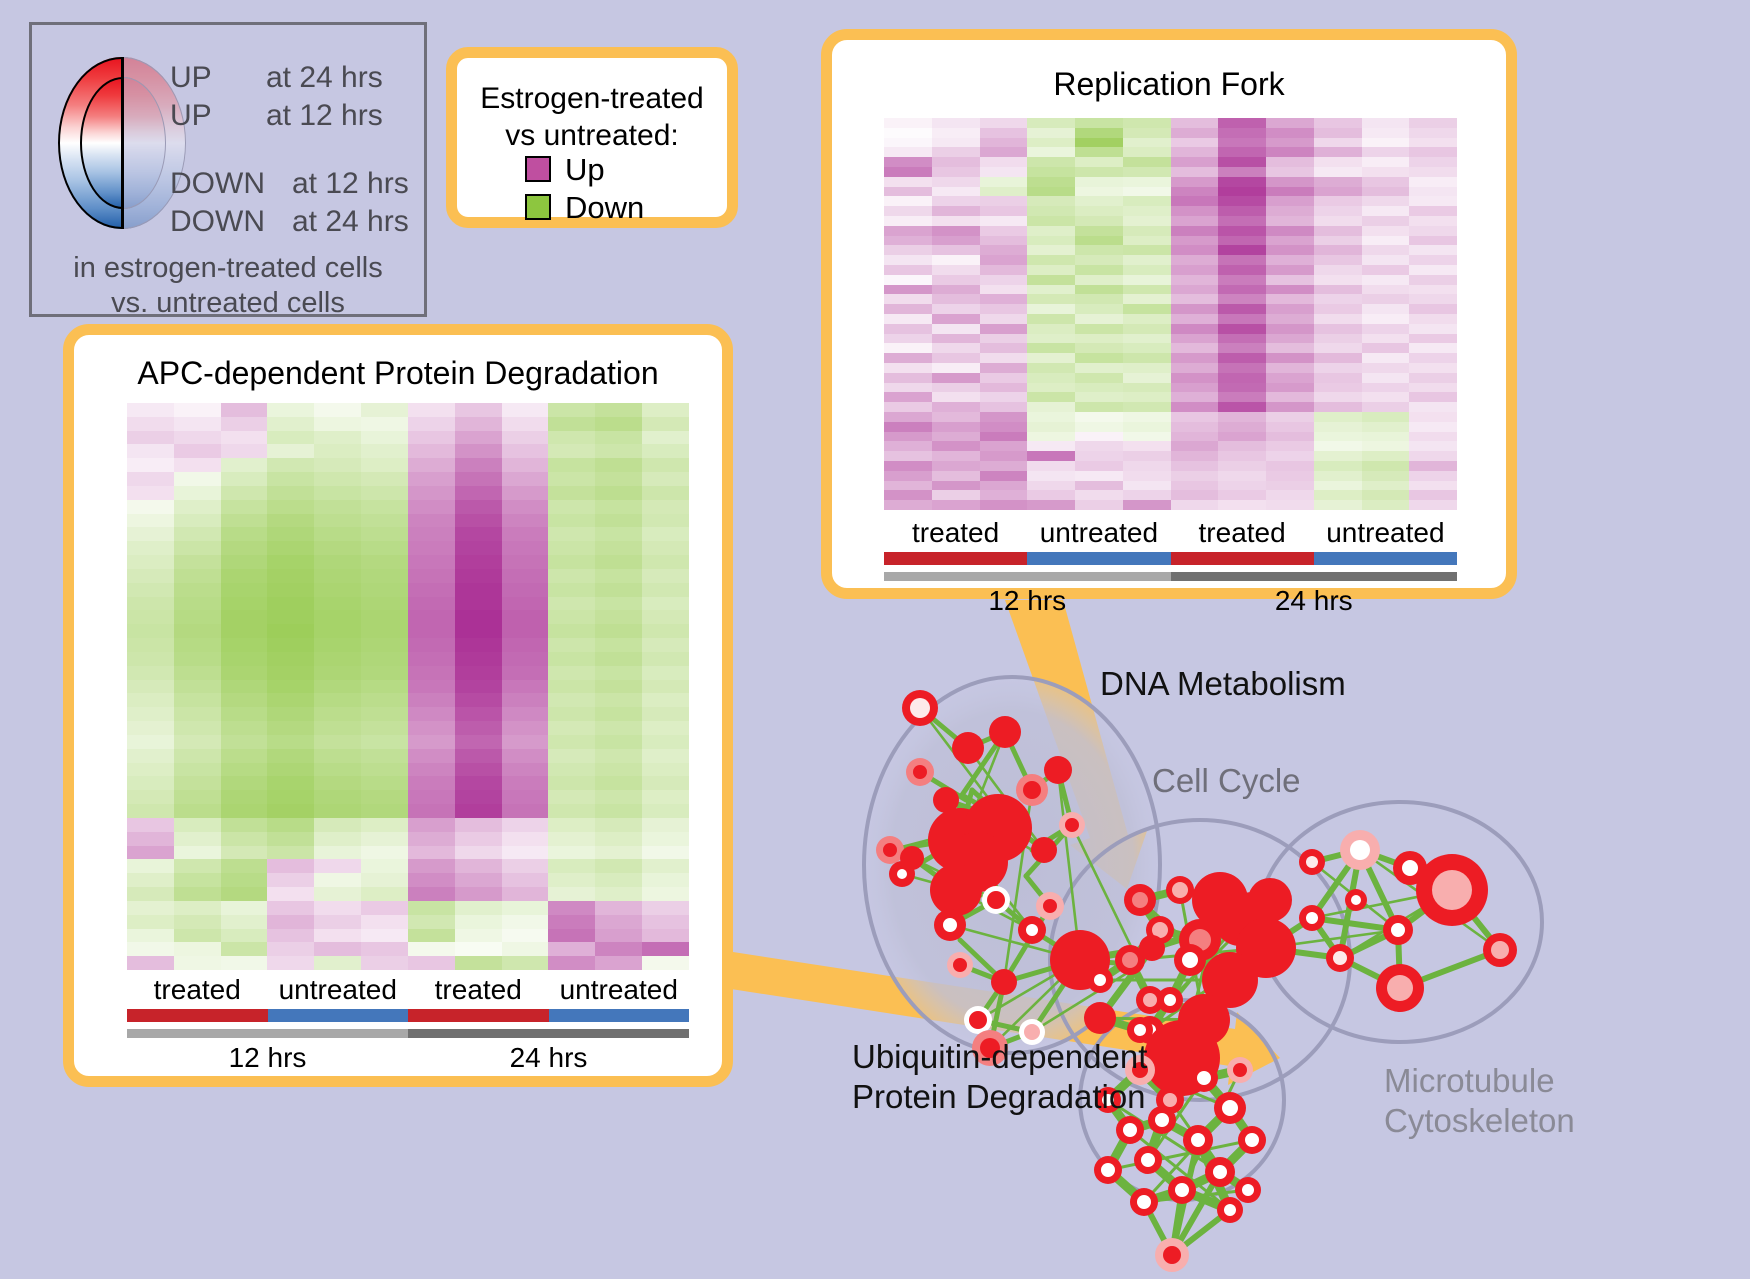 Image resolution: width=1750 pixels, height=1279 pixels. Describe the element at coordinates (408, 1015) in the screenshot. I see `treatment-color-bar` at that location.